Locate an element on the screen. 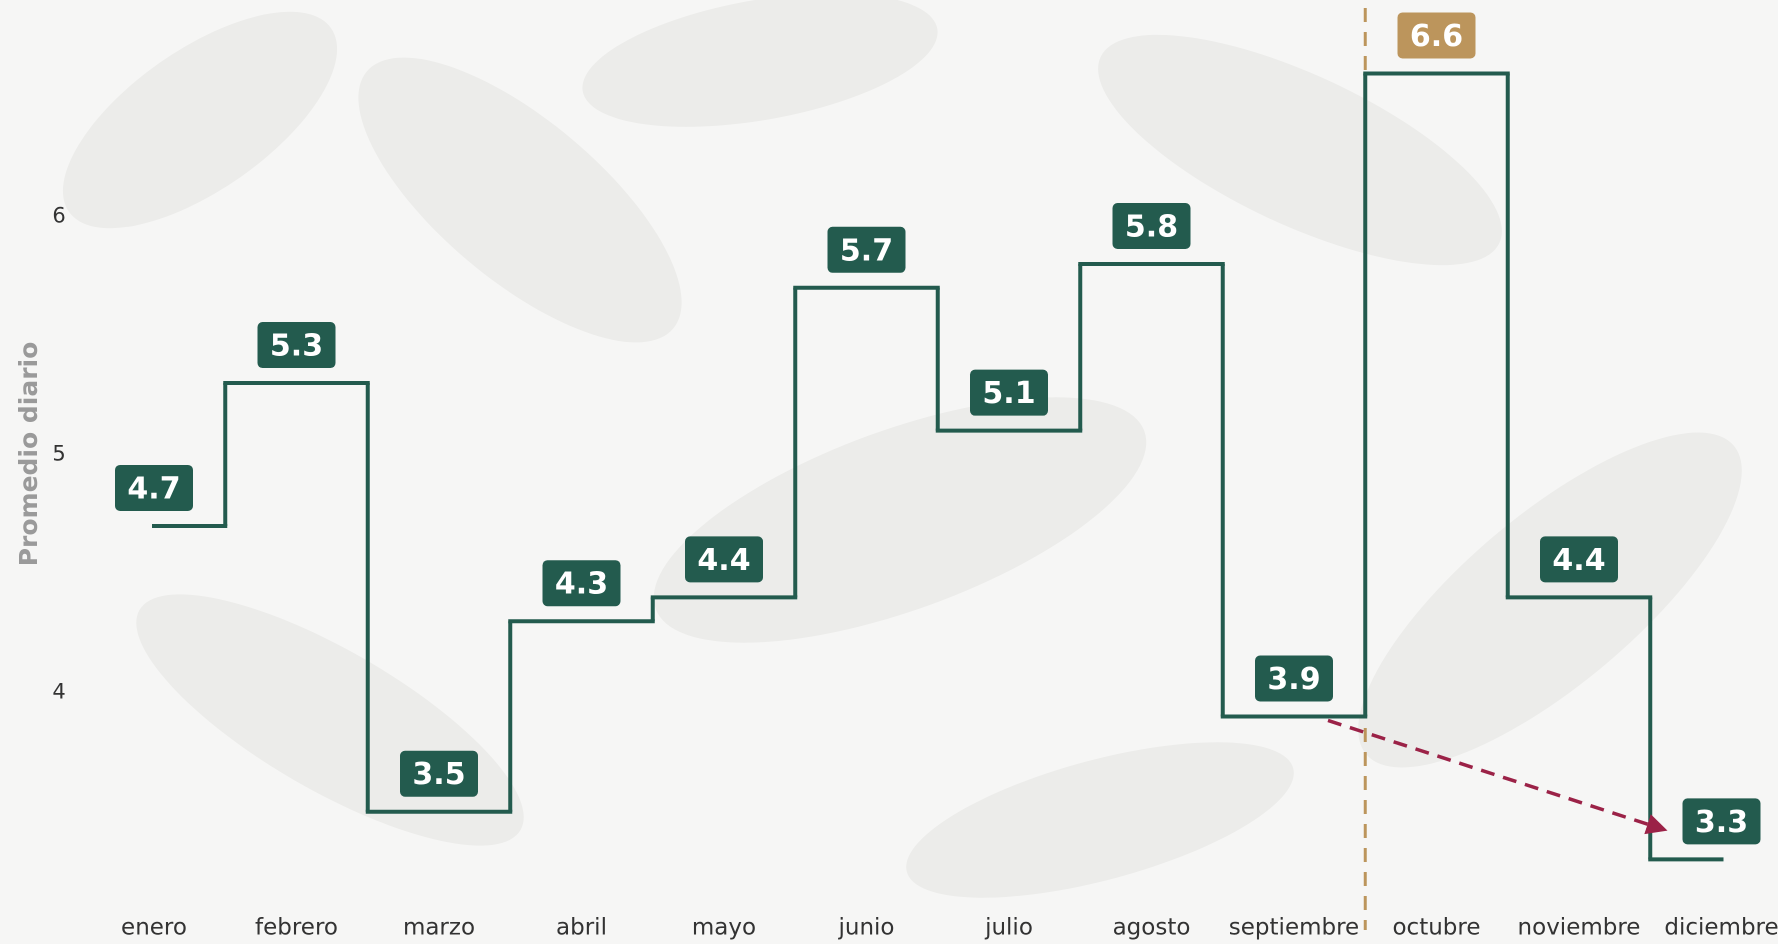 This screenshot has width=1778, height=944. value-label: 5.1 is located at coordinates (1008, 393).